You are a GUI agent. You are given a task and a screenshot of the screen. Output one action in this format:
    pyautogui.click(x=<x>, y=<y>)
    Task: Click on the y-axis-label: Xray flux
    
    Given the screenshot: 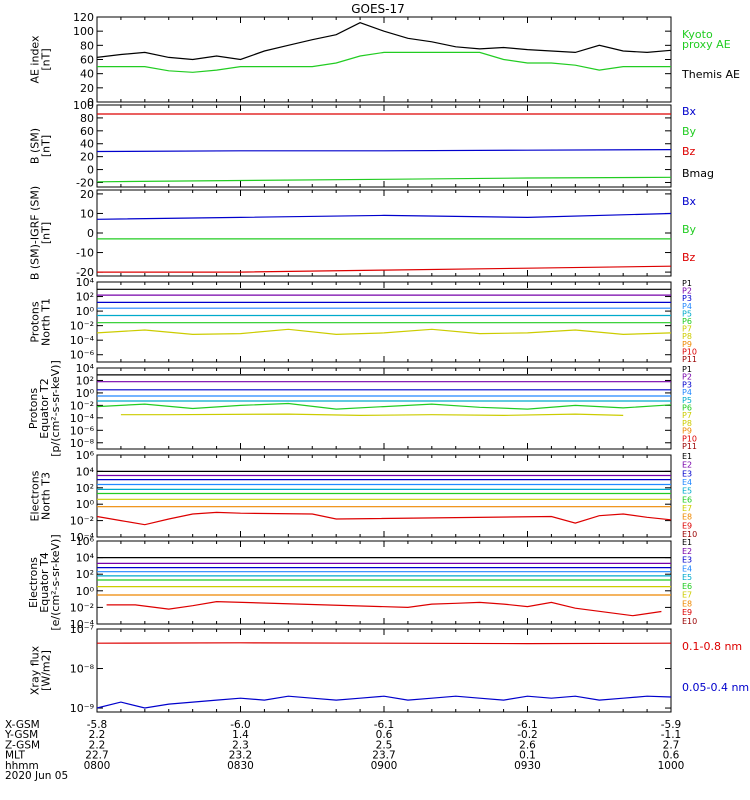 What is the action you would take?
    pyautogui.click(x=35, y=670)
    